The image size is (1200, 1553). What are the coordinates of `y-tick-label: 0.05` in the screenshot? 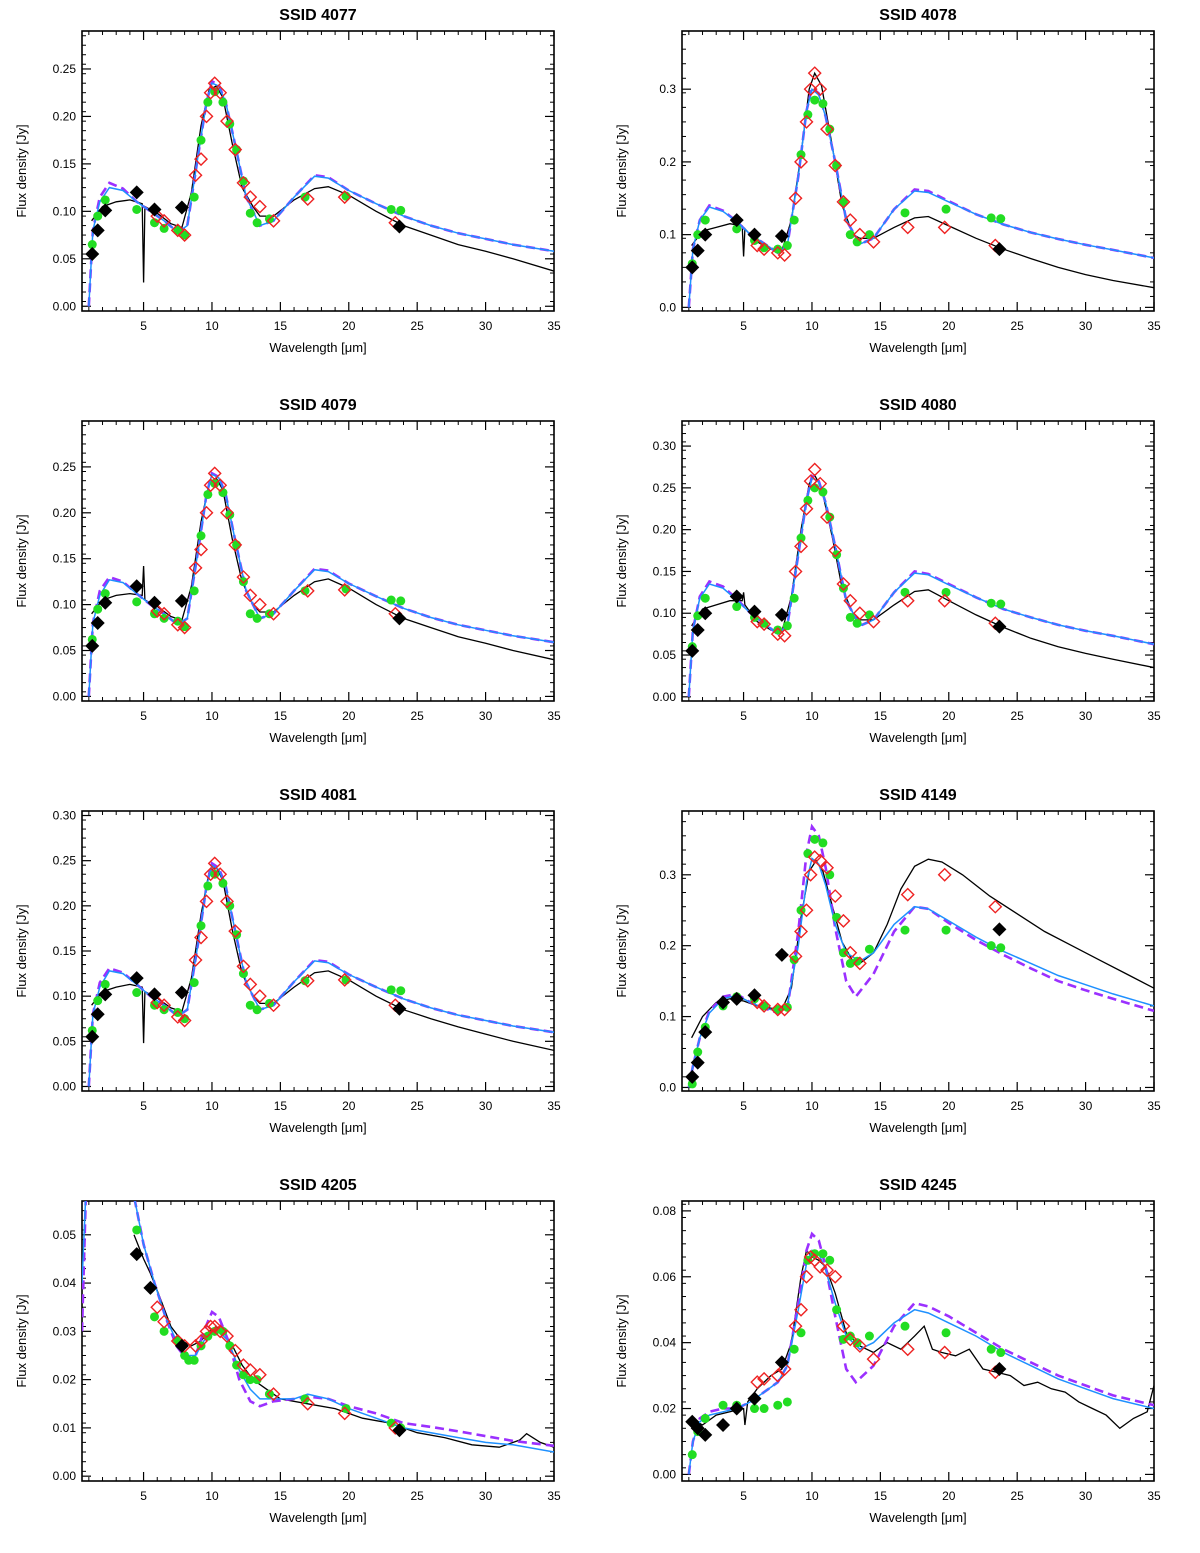 It's located at (65, 651).